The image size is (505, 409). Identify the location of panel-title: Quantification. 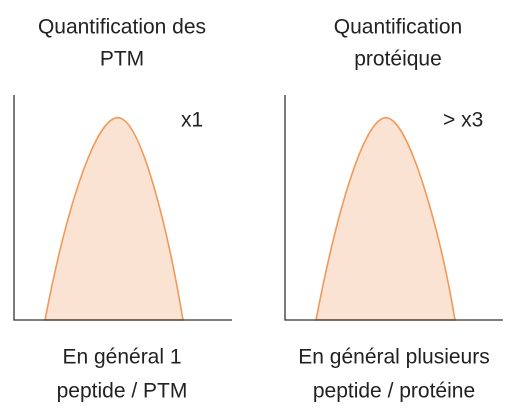
(398, 27).